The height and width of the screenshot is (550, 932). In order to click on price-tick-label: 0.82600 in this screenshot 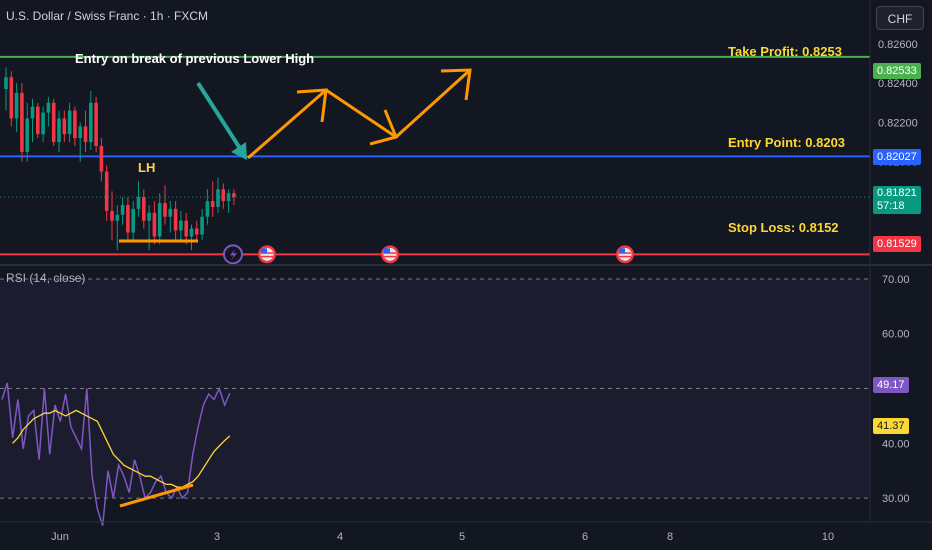, I will do `click(898, 45)`.